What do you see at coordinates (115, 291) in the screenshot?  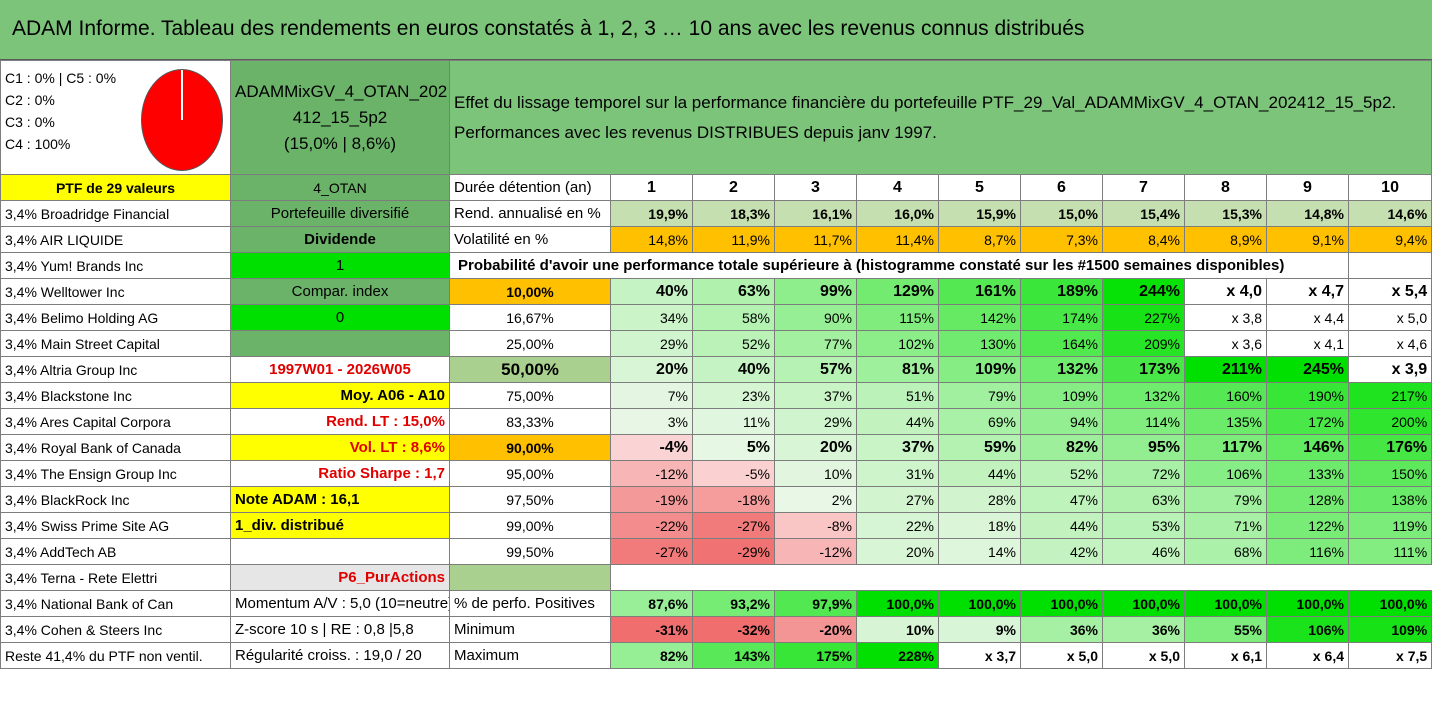 I see `holding-name: 3,4% Welltower Inc` at bounding box center [115, 291].